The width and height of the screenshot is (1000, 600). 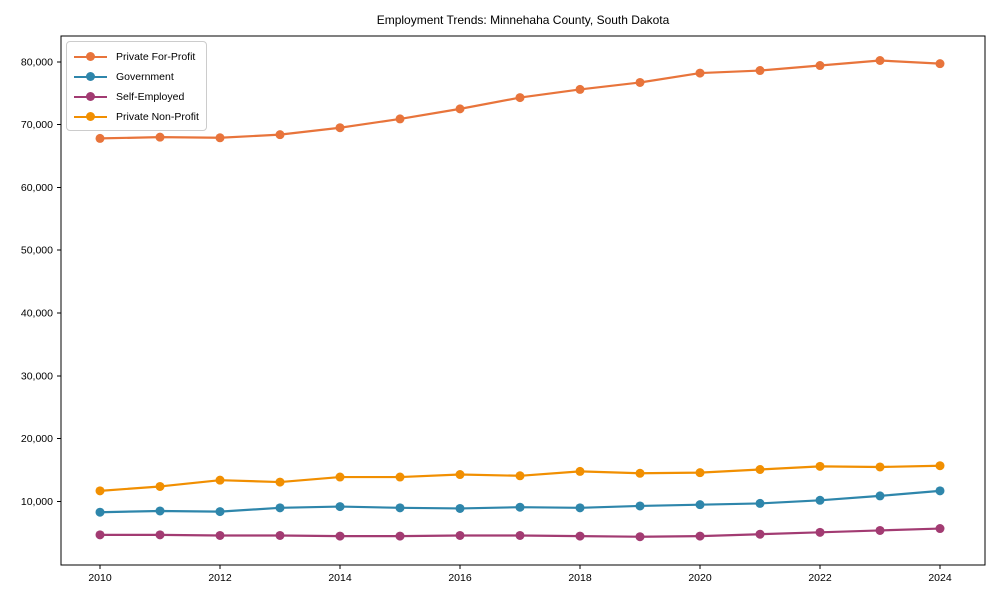 What do you see at coordinates (100, 535) in the screenshot?
I see `data-point-self-employed-2010` at bounding box center [100, 535].